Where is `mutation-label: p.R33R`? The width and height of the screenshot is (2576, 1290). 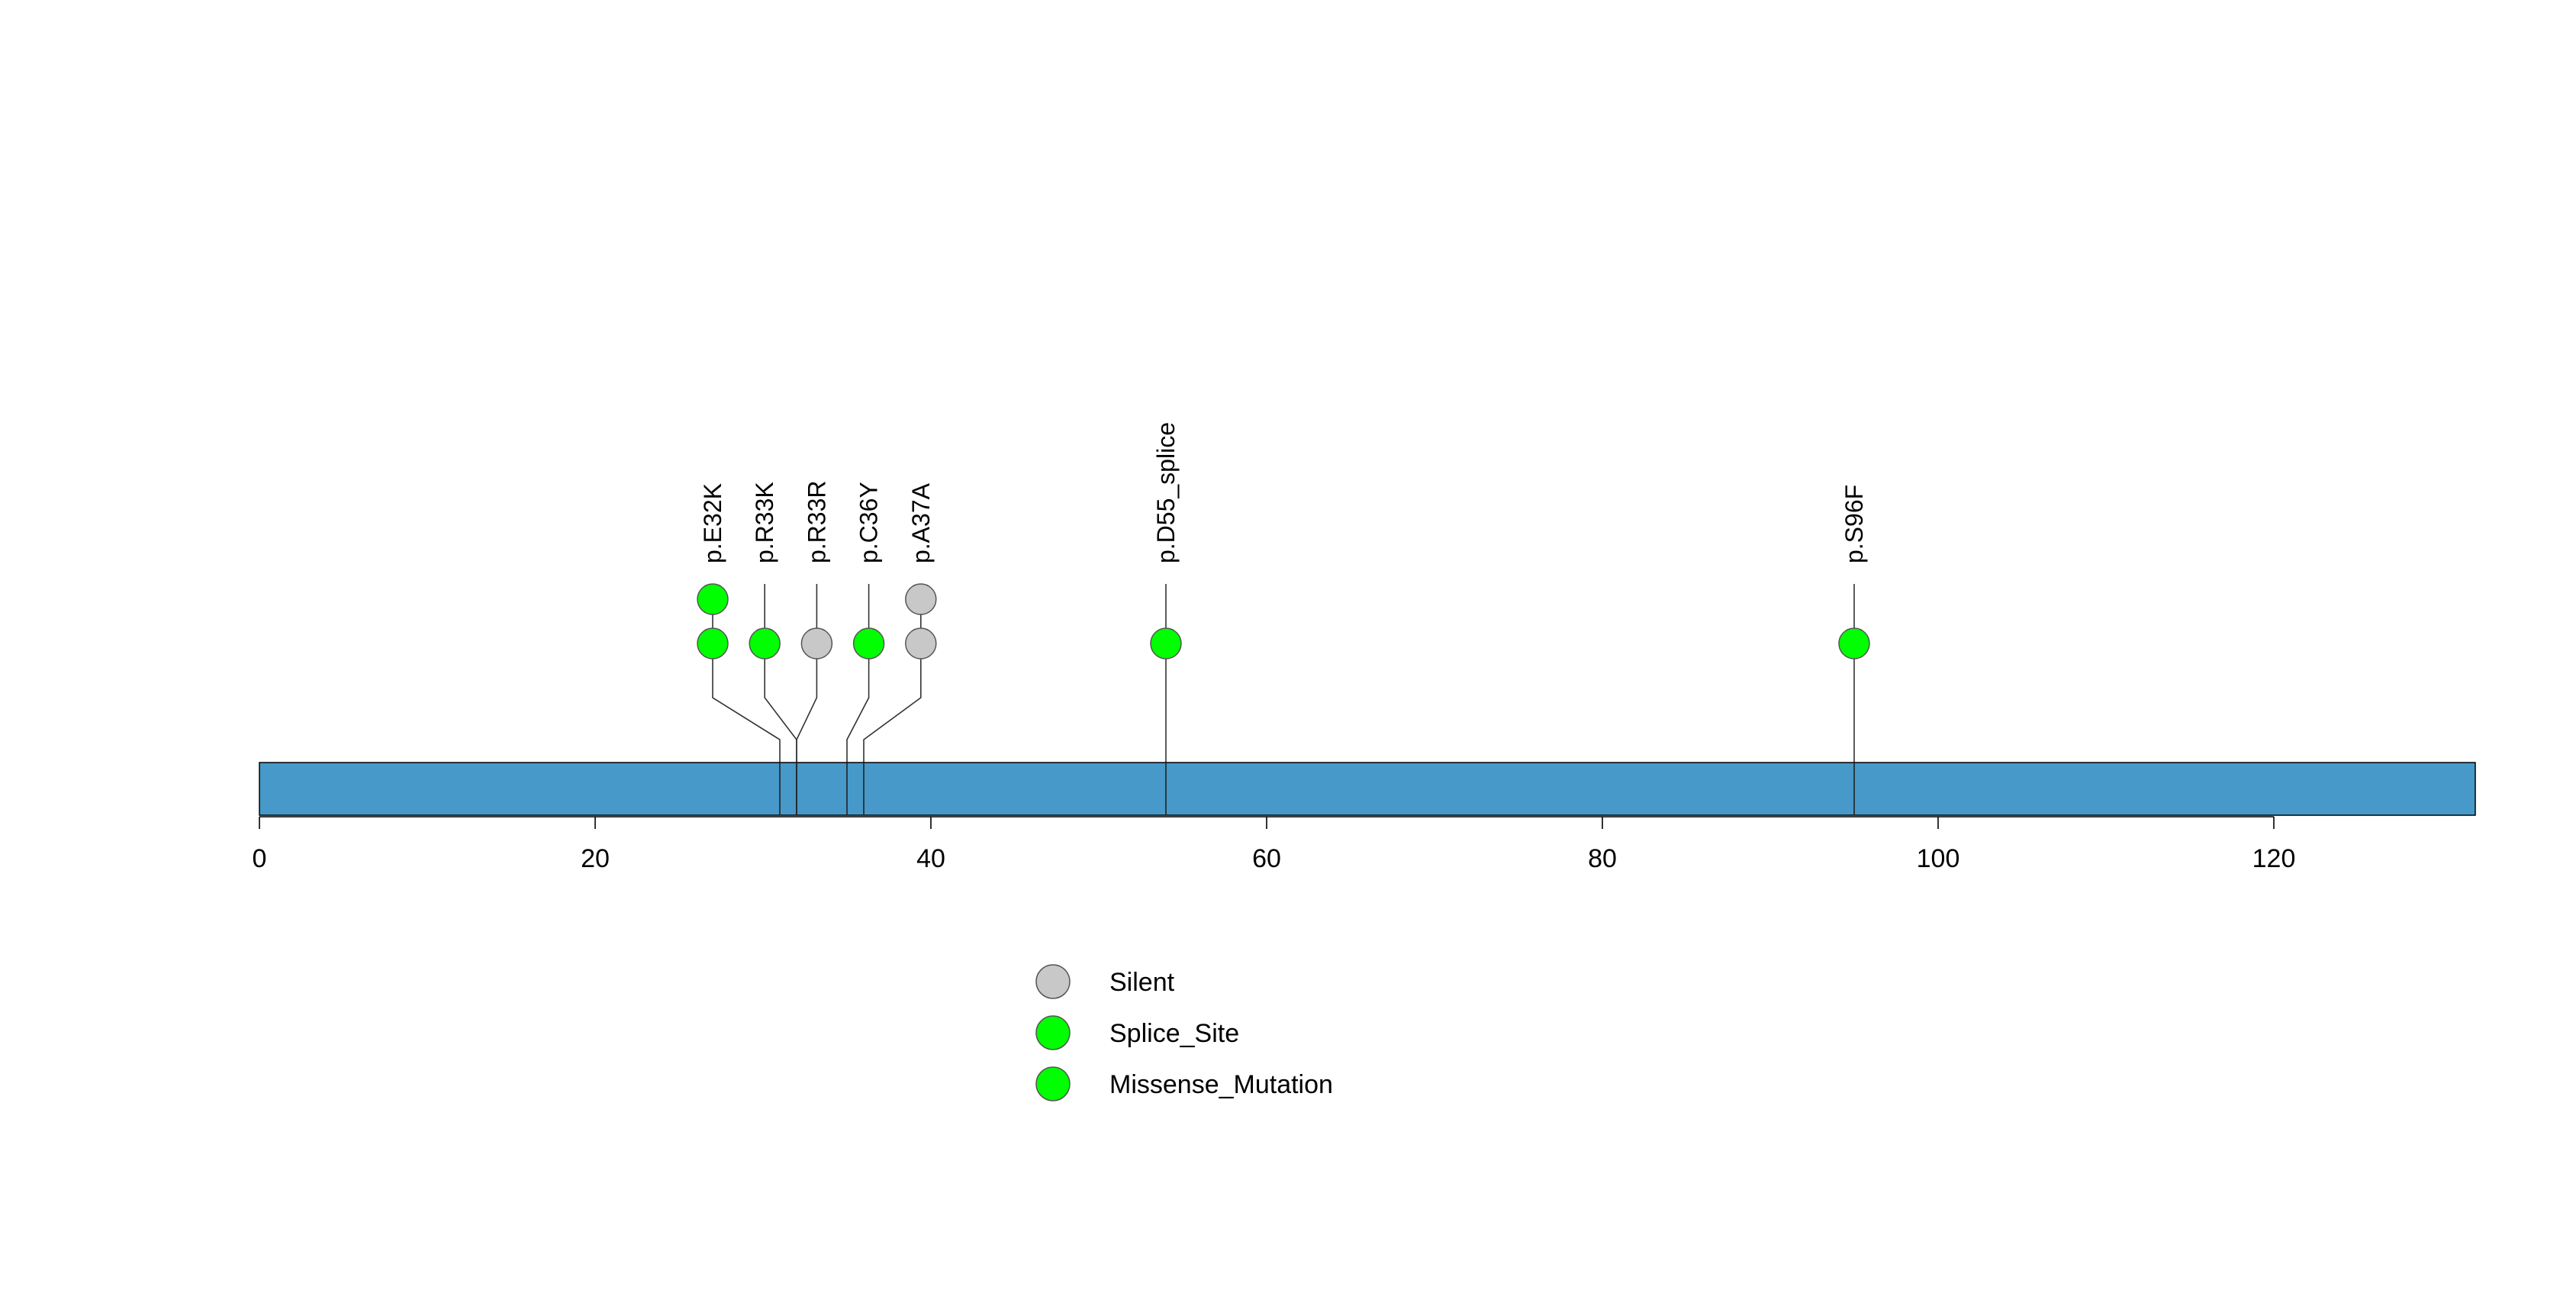
mutation-label: p.R33R is located at coordinates (816, 523).